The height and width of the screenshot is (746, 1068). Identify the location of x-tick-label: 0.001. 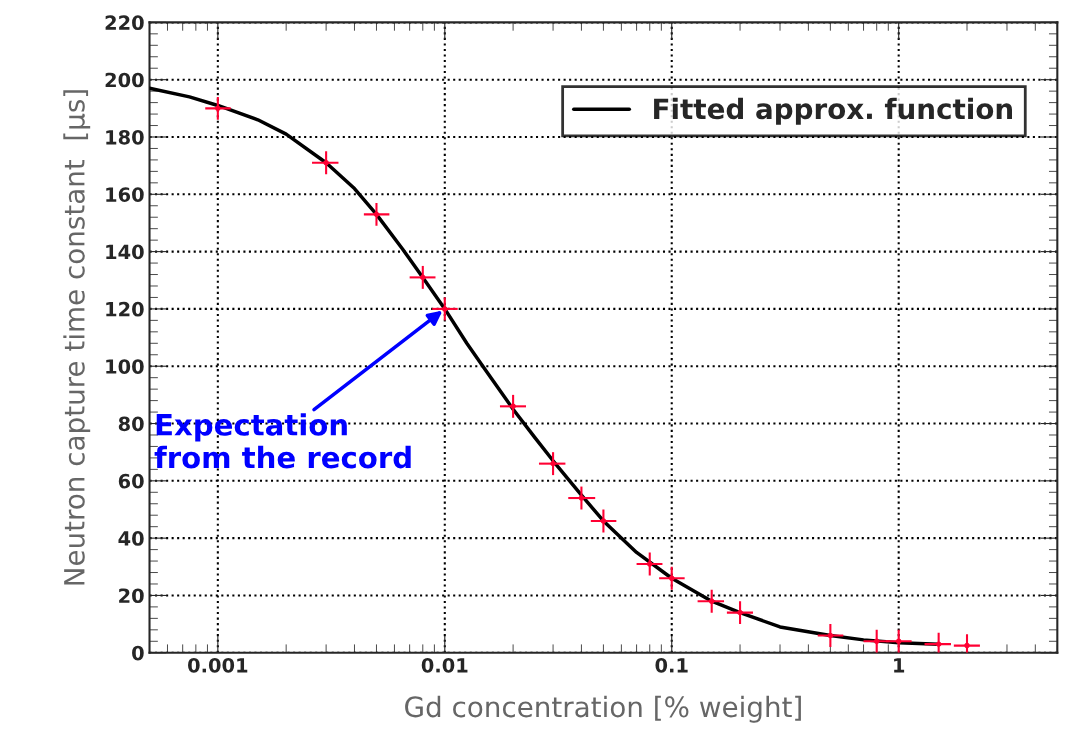
(218, 665).